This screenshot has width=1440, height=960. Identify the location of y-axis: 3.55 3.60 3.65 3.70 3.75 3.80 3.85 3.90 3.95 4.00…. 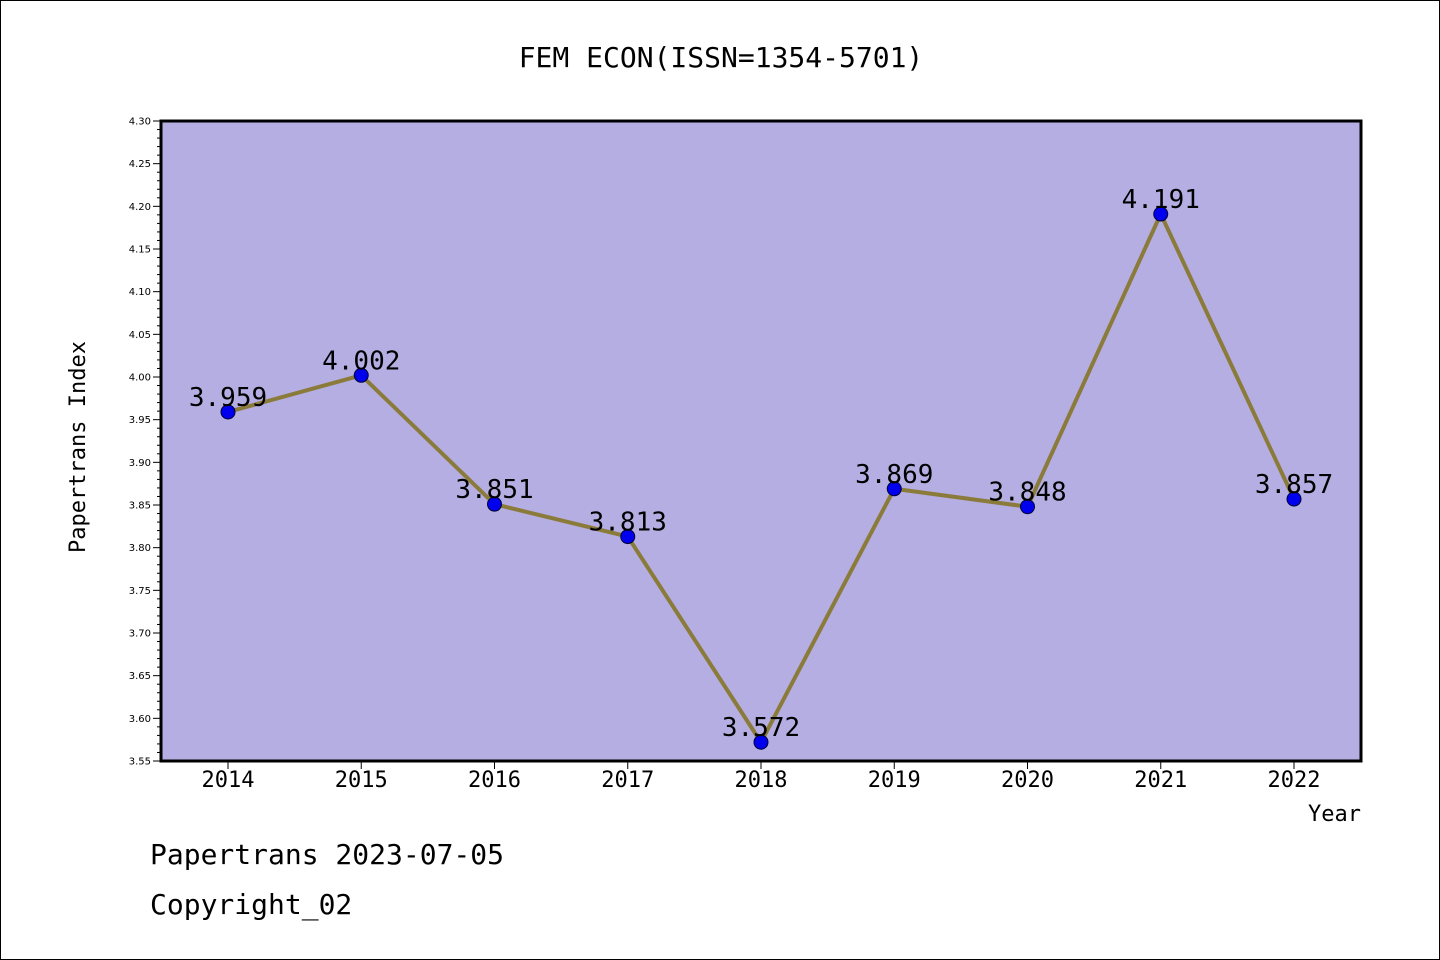
(145, 442).